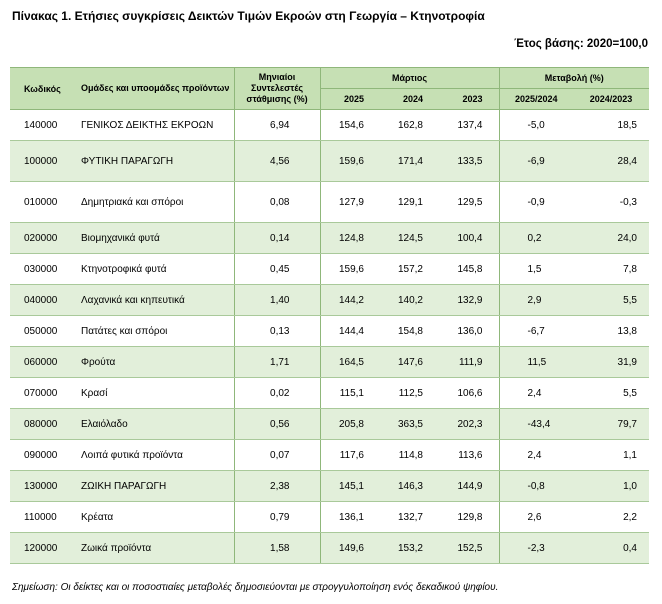 Image resolution: width=662 pixels, height=604 pixels. What do you see at coordinates (409, 125) in the screenshot?
I see `row-value-2024: 162,8` at bounding box center [409, 125].